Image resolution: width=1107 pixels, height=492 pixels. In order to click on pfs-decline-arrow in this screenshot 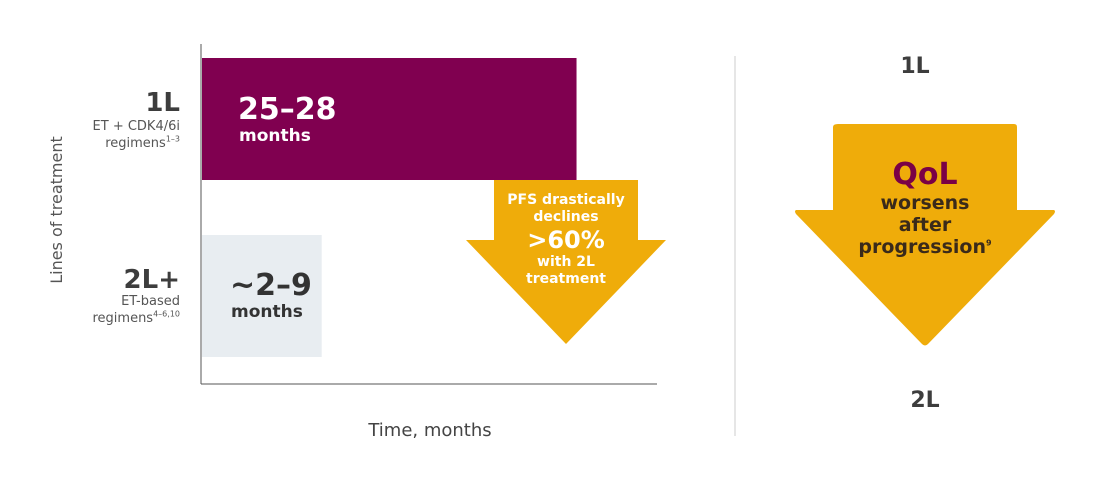, I will do `click(566, 262)`.